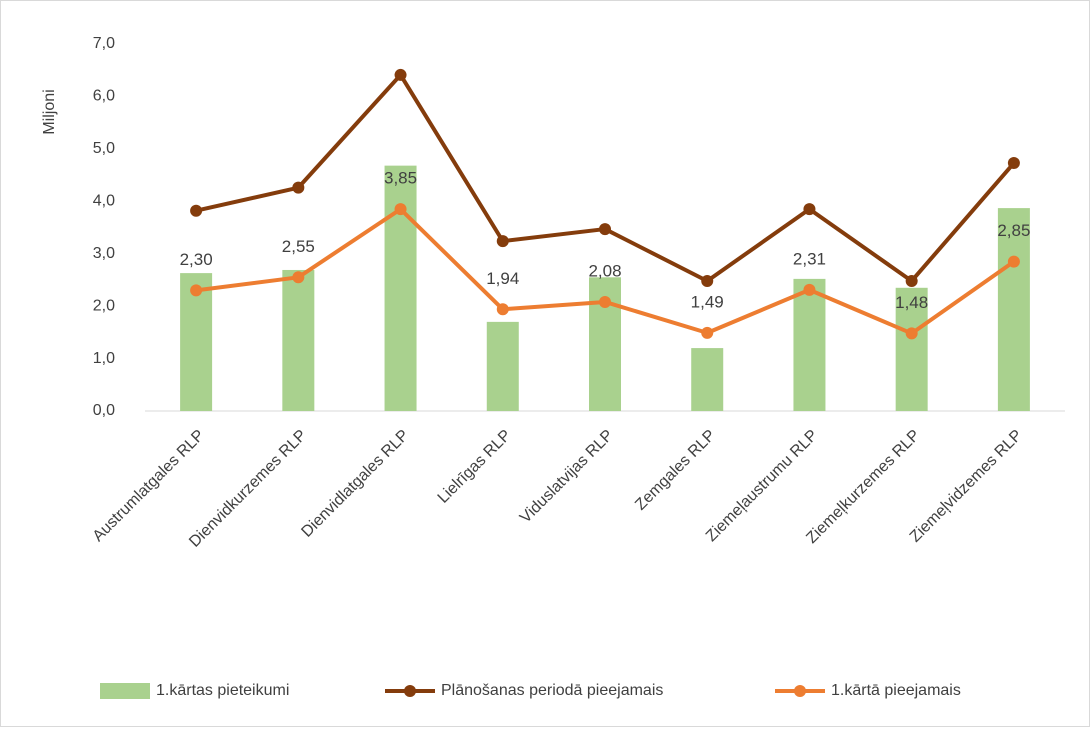  I want to click on y-axis-label: Miljoni, so click(49, 111).